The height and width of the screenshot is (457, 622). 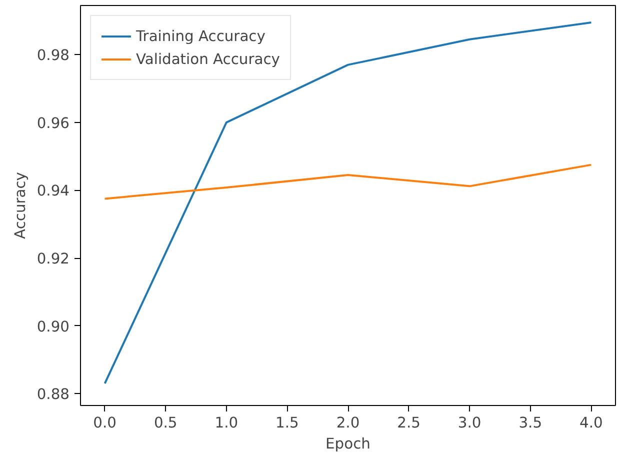 I want to click on x-axis-title: Epoch, so click(x=348, y=444).